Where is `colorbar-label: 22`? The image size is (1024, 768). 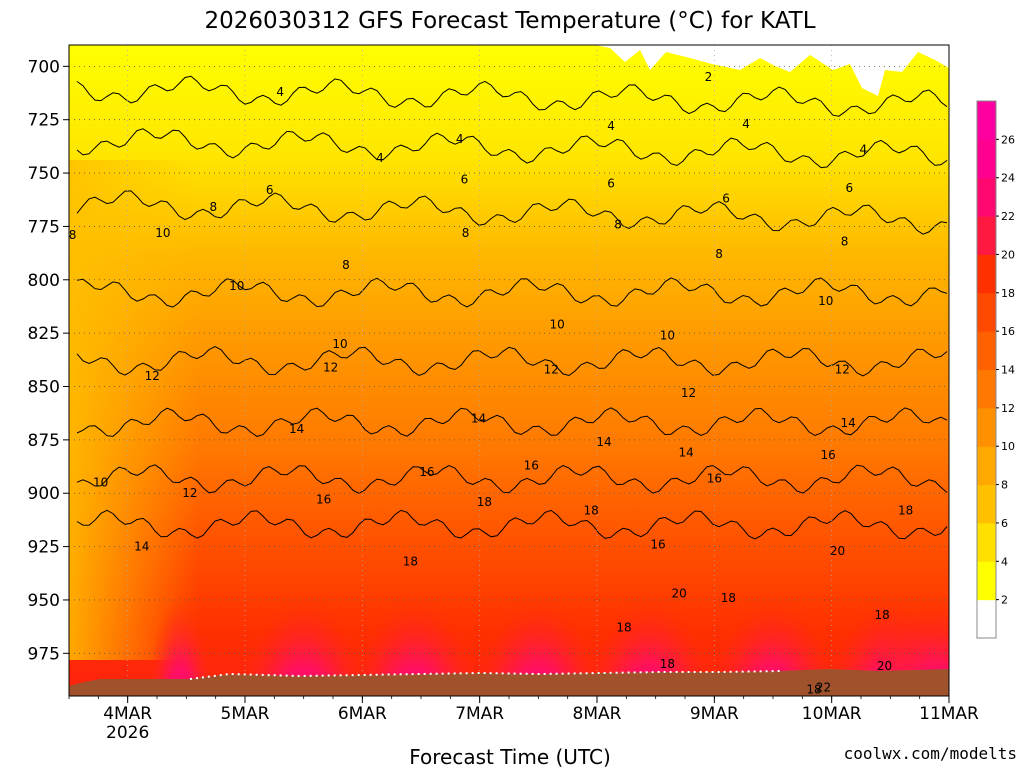
colorbar-label: 22 is located at coordinates (1008, 216).